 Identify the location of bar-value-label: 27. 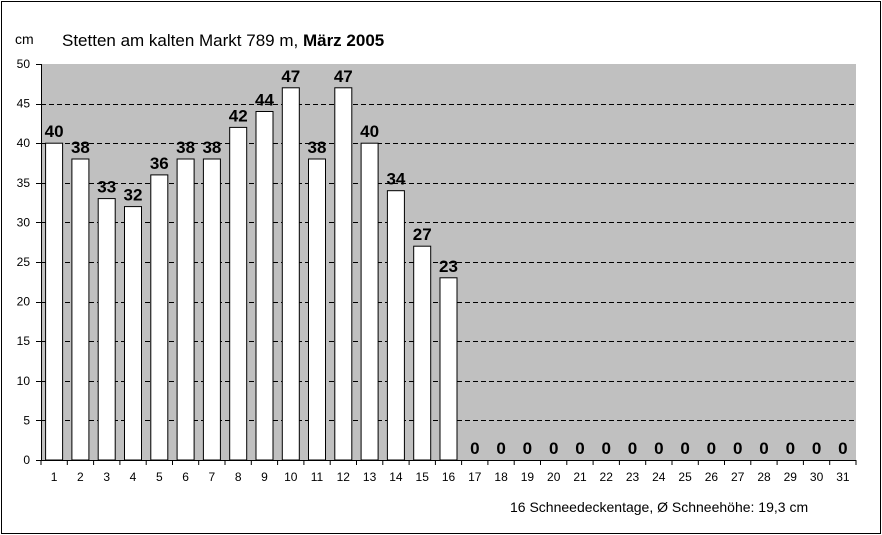
(422, 234).